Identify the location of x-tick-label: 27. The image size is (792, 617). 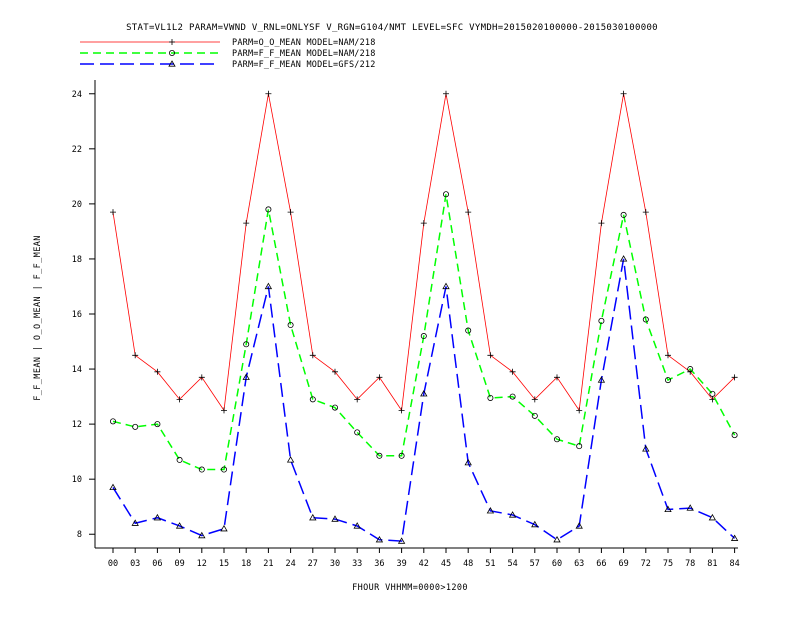
(313, 564).